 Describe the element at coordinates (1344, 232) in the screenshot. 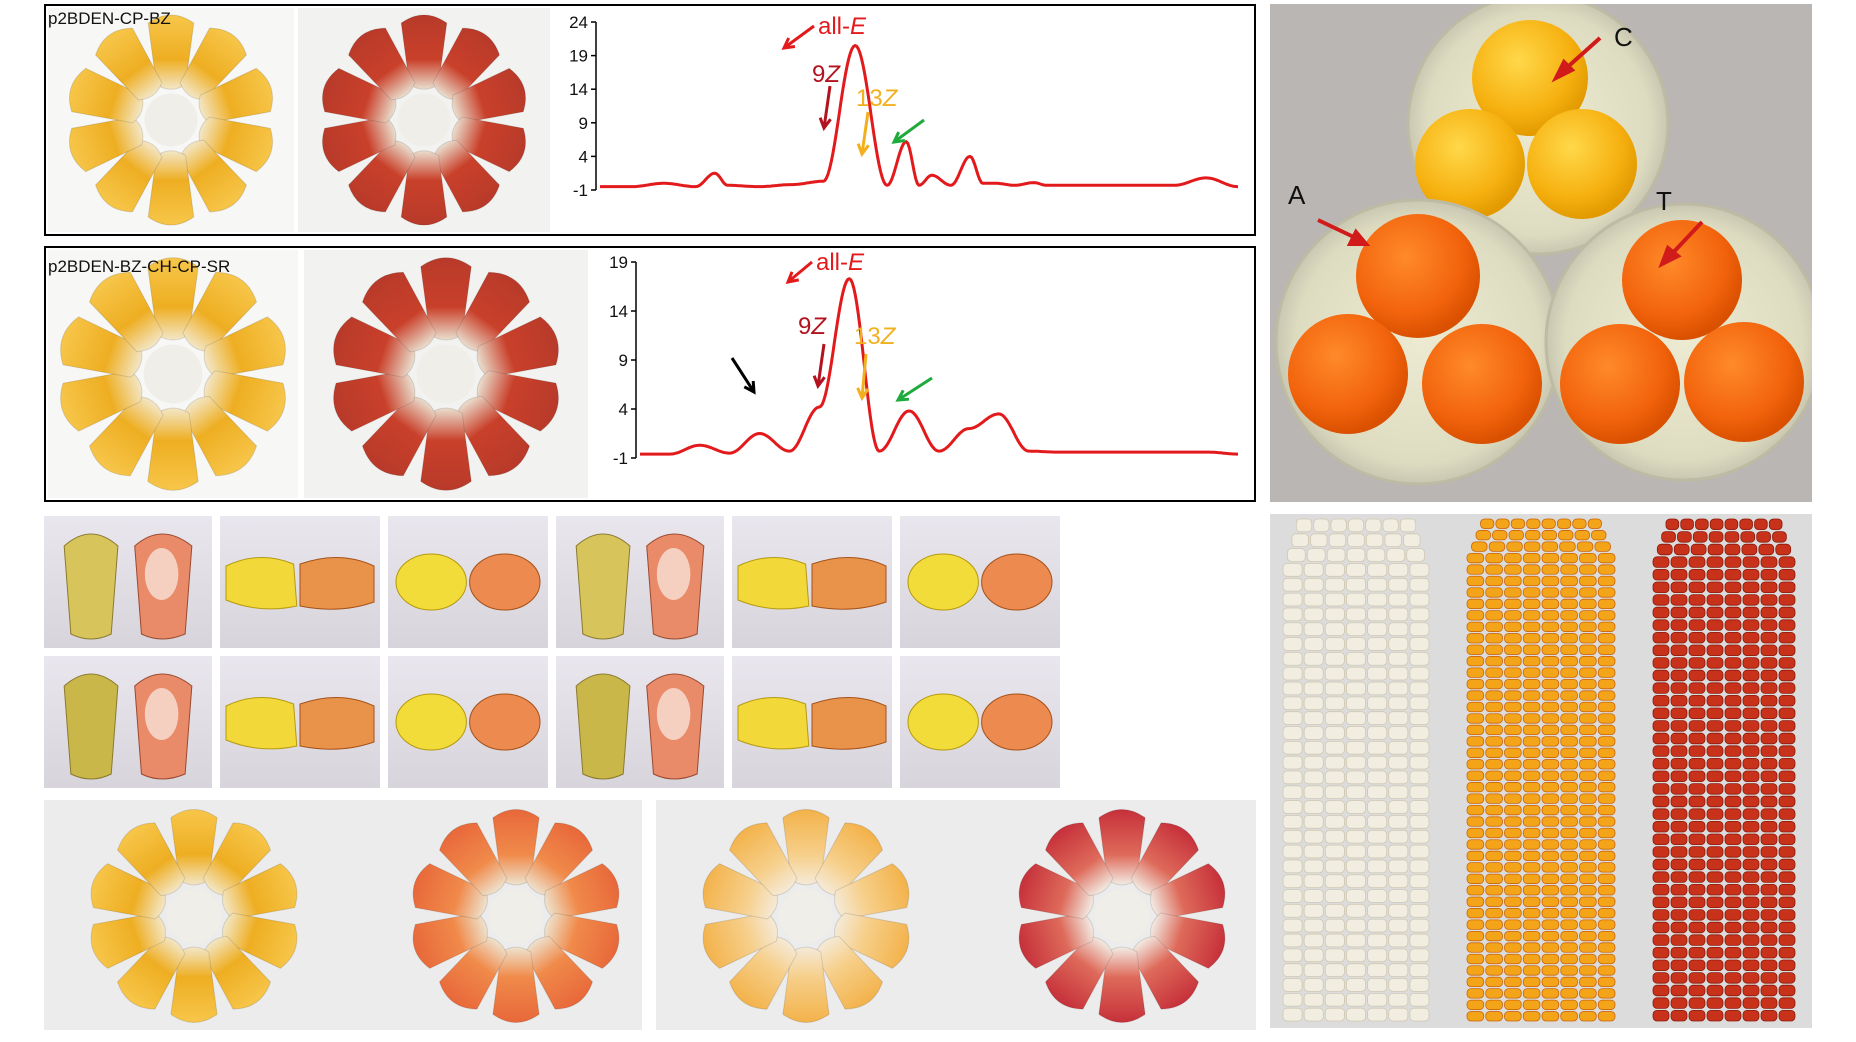

I see `egg-arrow-a` at that location.